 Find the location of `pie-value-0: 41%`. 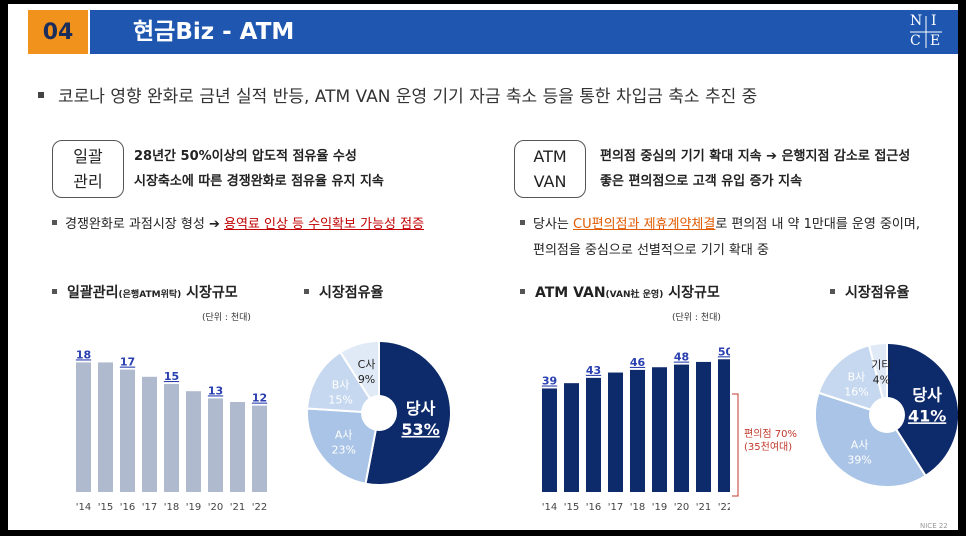

pie-value-0: 41% is located at coordinates (927, 415).